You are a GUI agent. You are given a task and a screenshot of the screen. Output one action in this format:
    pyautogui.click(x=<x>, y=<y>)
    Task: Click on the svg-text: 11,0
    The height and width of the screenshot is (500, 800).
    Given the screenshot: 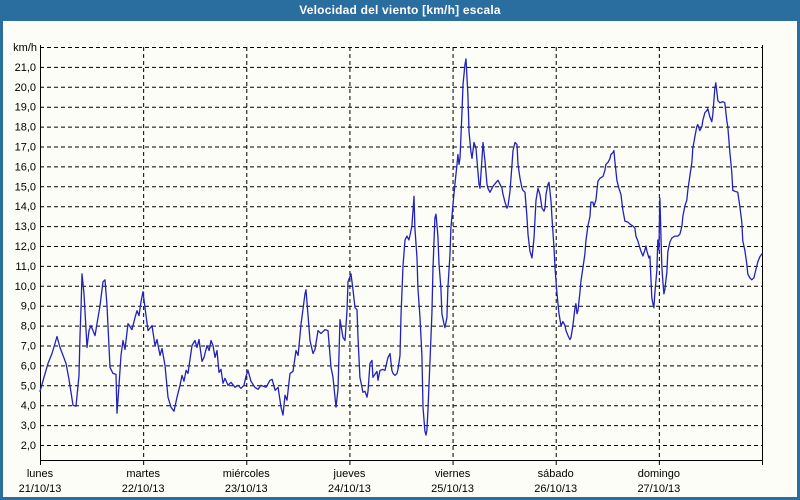 What is the action you would take?
    pyautogui.click(x=25, y=267)
    